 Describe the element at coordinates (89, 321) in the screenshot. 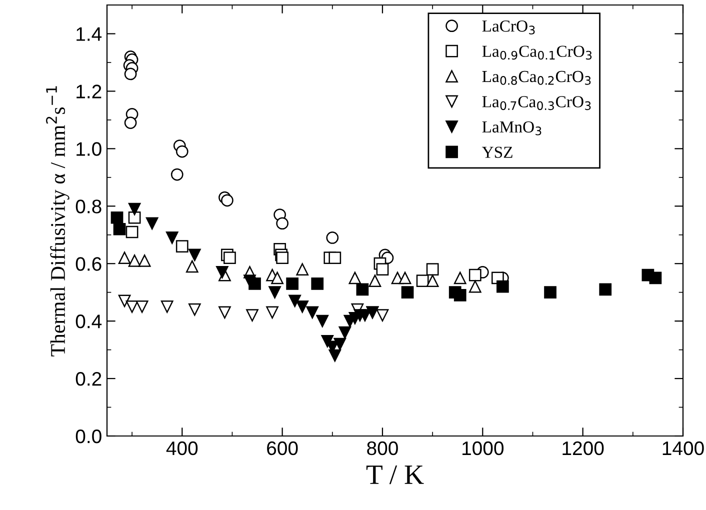

I see `y-tick-label: 0.4` at that location.